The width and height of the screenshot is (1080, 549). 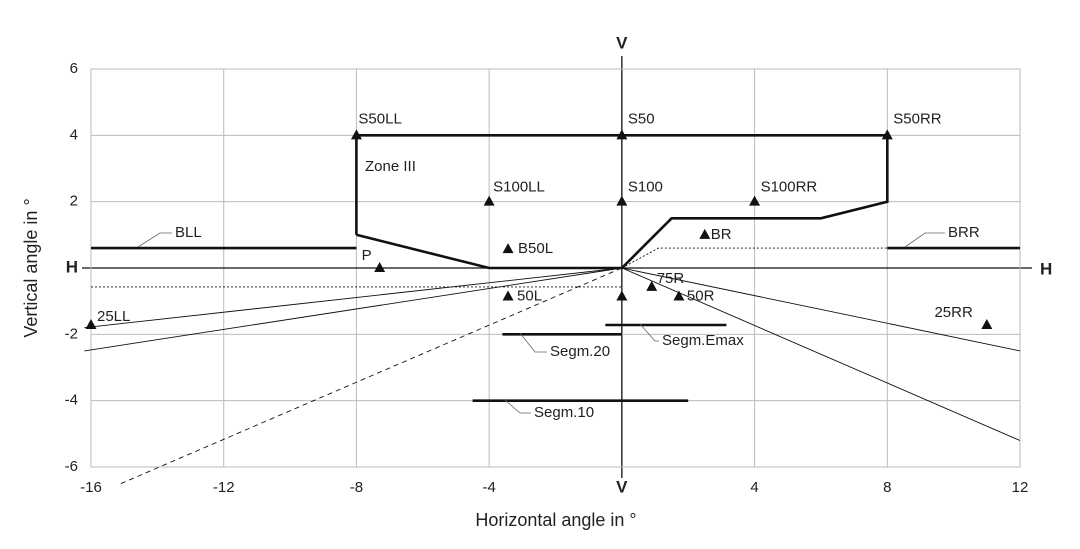 What do you see at coordinates (671, 278) in the screenshot?
I see `point-label: 75R` at bounding box center [671, 278].